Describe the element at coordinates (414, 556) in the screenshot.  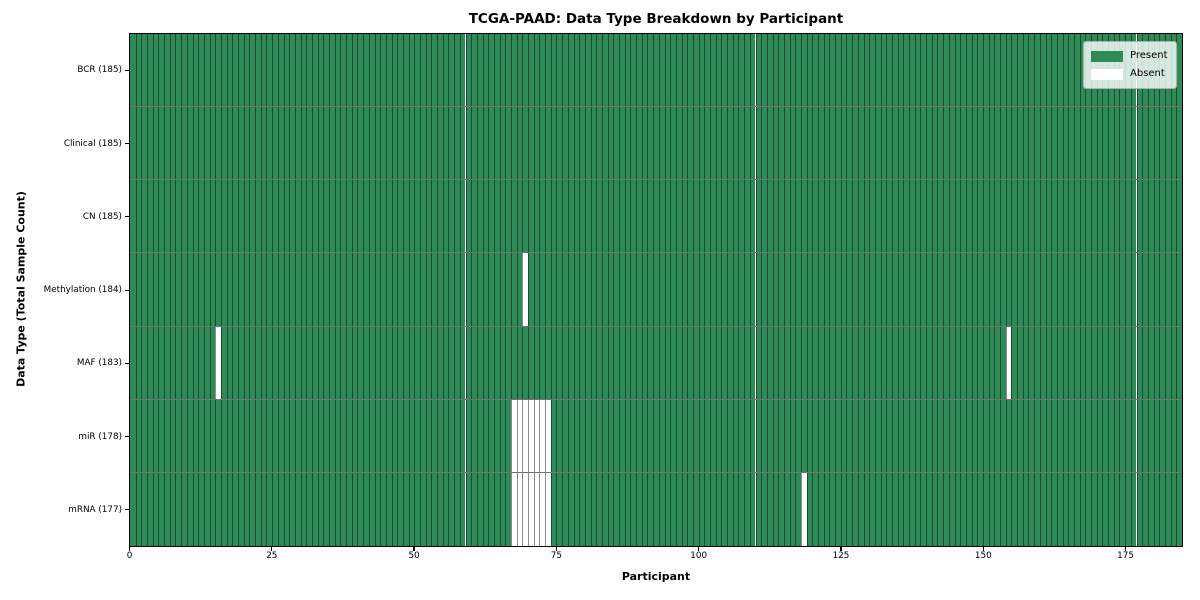
I see `x-tick-label: 50` at that location.